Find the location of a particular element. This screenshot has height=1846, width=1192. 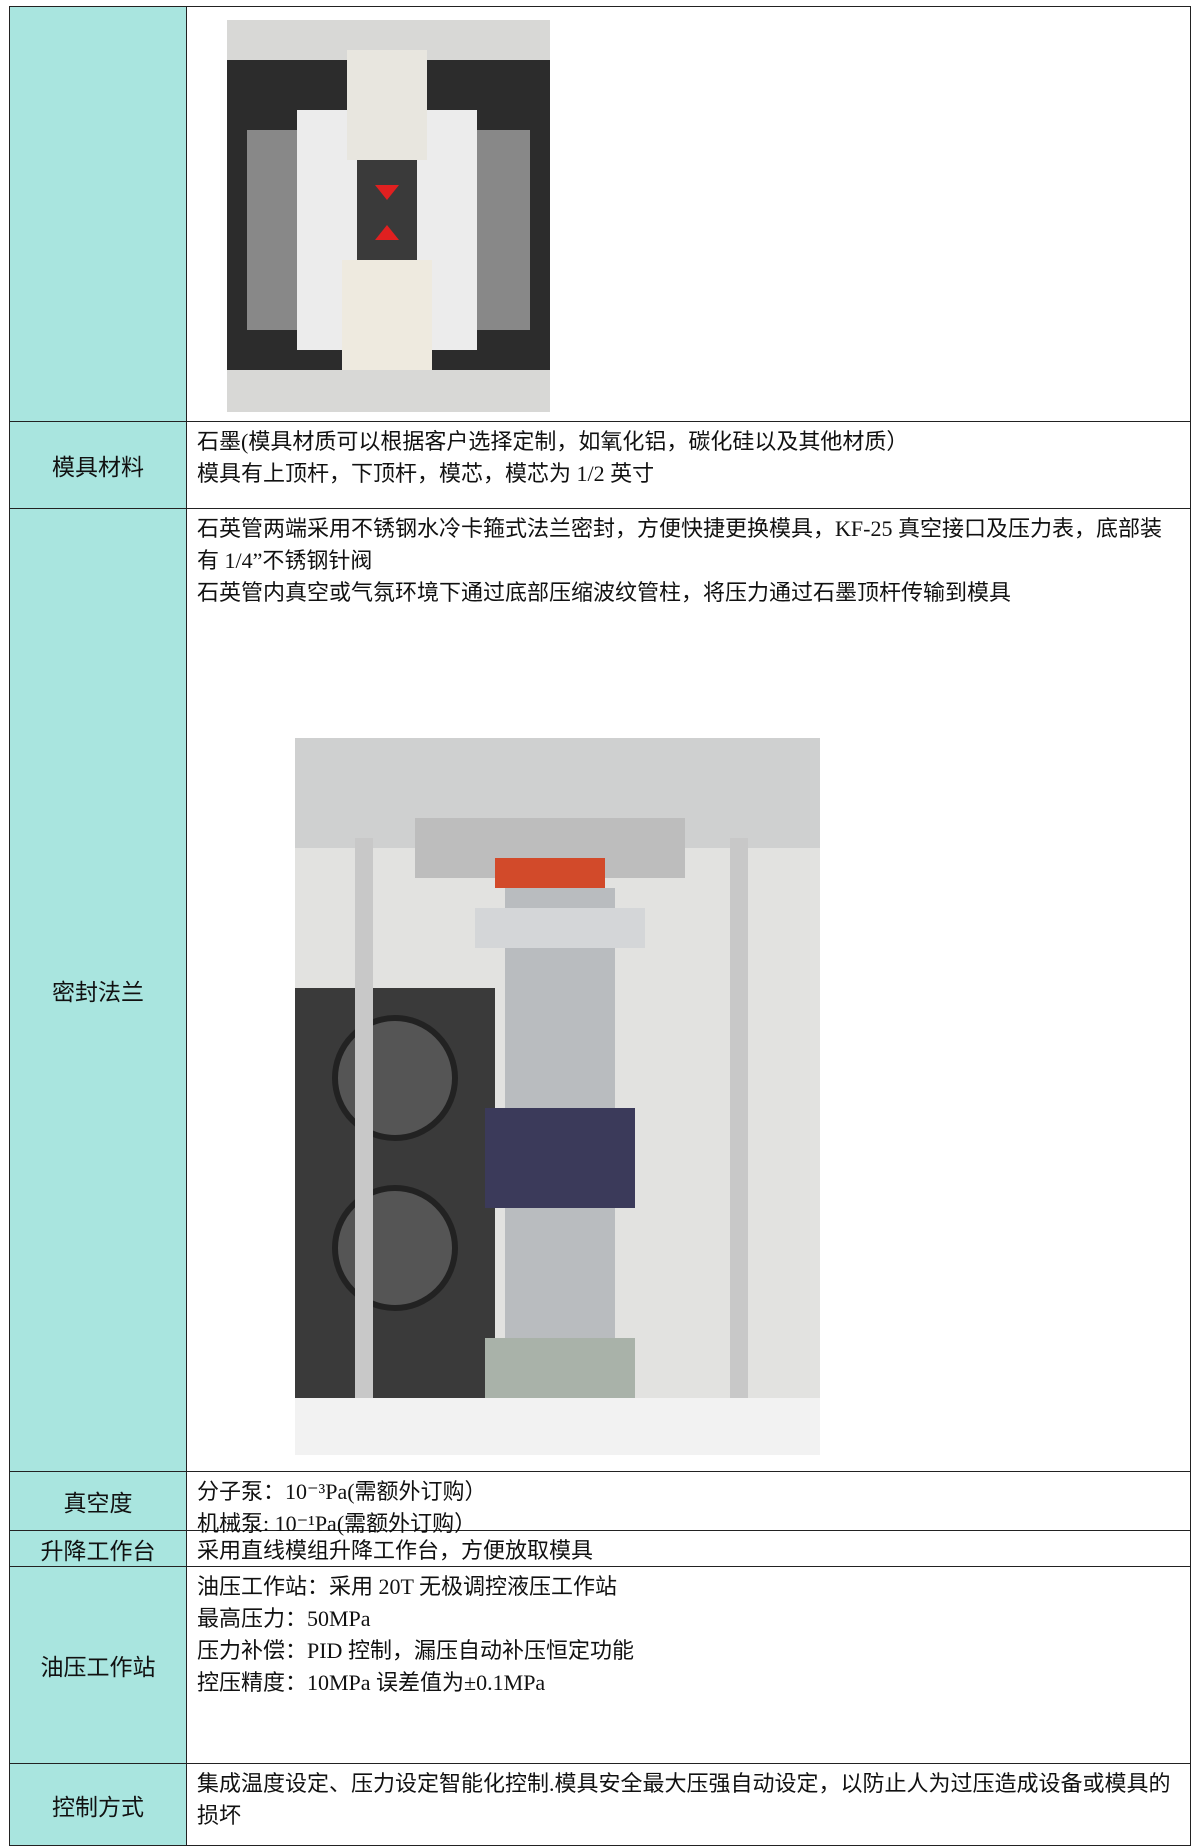

content-line: 最高压力：50MPa is located at coordinates (284, 1618).